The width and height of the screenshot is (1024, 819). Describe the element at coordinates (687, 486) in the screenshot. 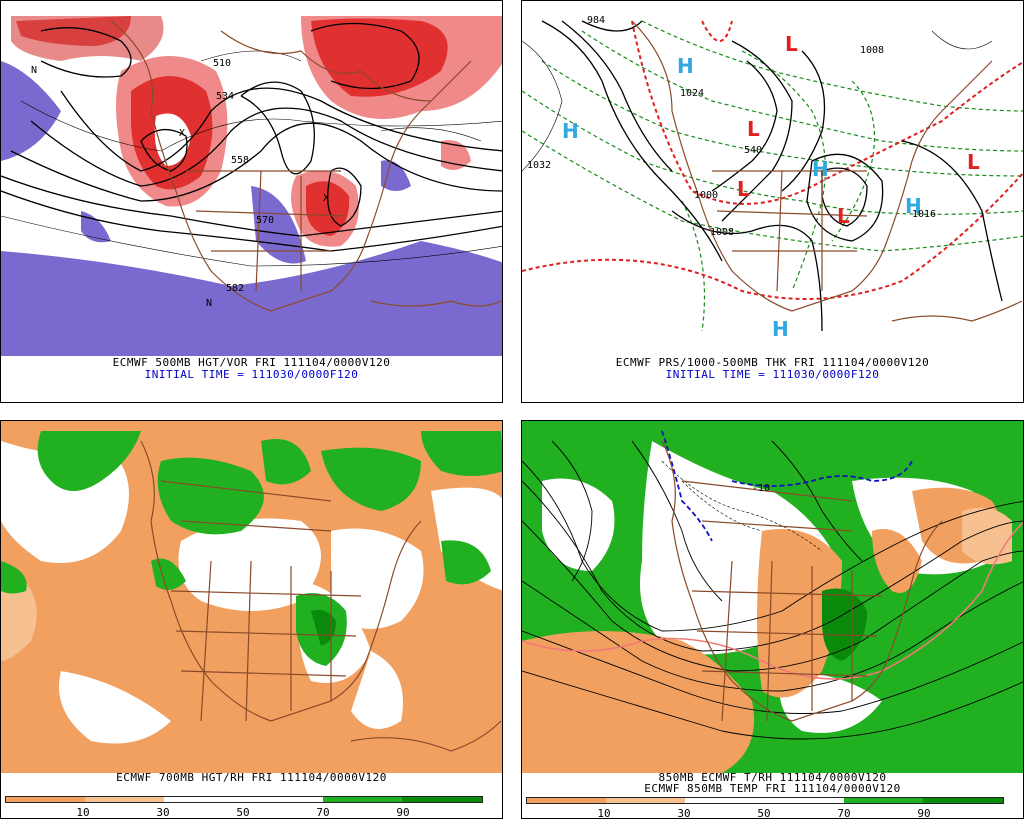

I see `cold-temp-line` at that location.